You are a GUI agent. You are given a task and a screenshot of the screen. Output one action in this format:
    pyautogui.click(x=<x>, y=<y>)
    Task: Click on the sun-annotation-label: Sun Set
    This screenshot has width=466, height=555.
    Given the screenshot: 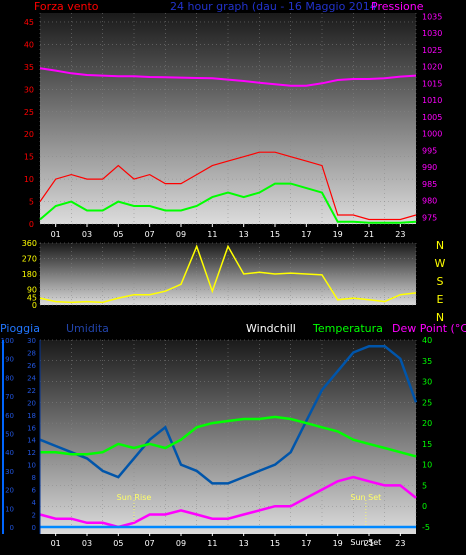 What is the action you would take?
    pyautogui.click(x=365, y=542)
    